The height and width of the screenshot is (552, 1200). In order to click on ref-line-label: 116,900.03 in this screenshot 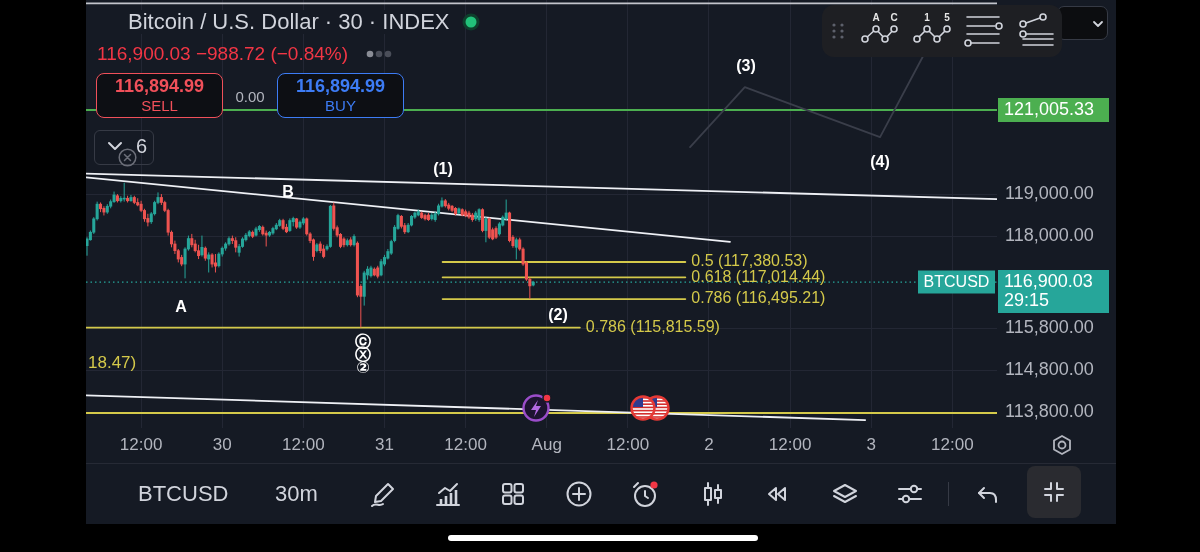, I will do `click(1048, 281)`.